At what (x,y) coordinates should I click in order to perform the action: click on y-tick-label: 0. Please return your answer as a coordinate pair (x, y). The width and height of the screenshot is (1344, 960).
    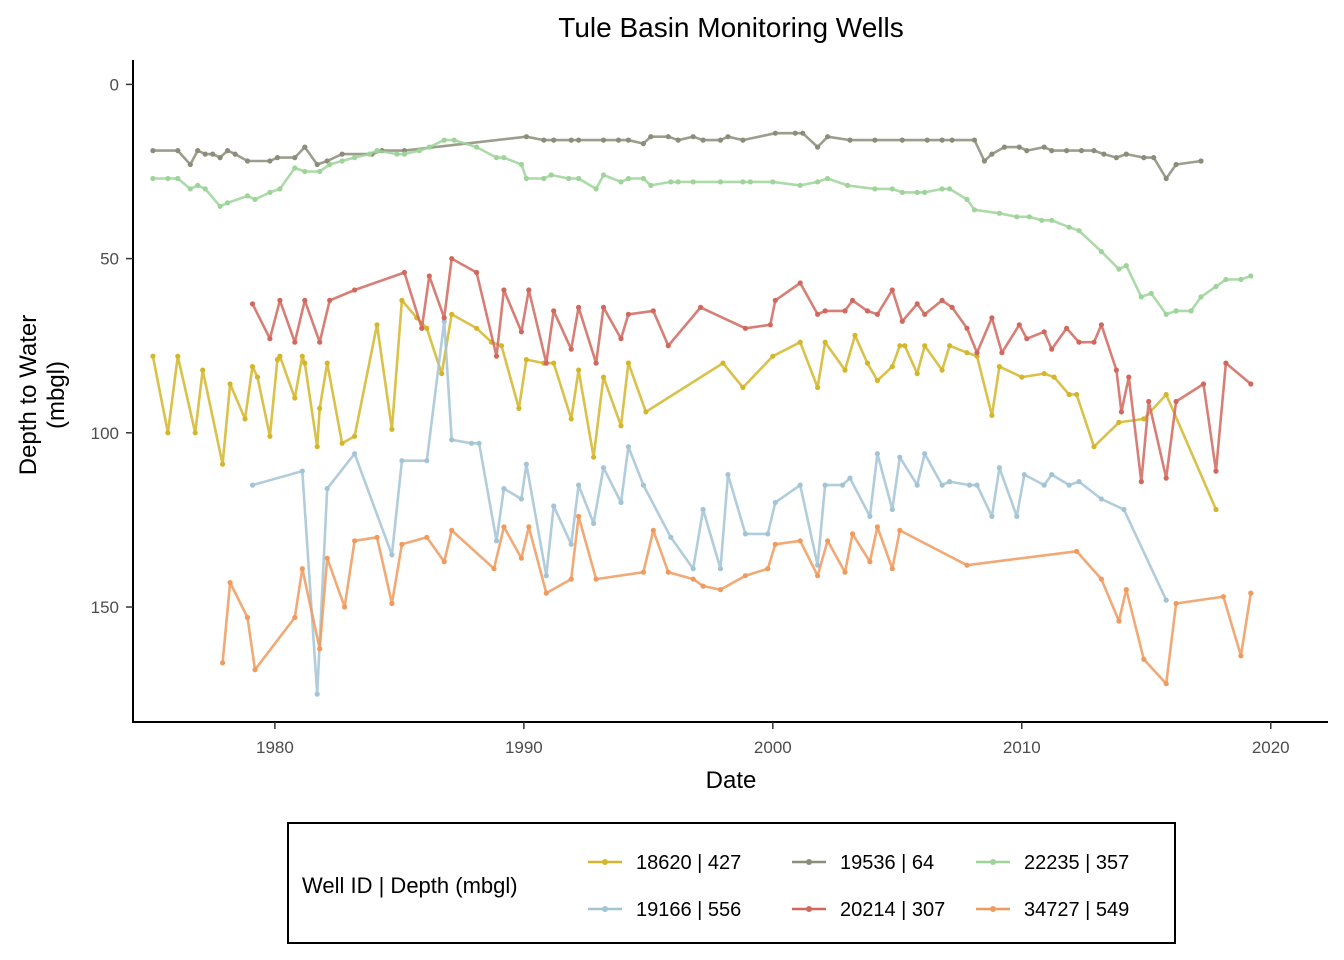
    Looking at the image, I should click on (114, 84).